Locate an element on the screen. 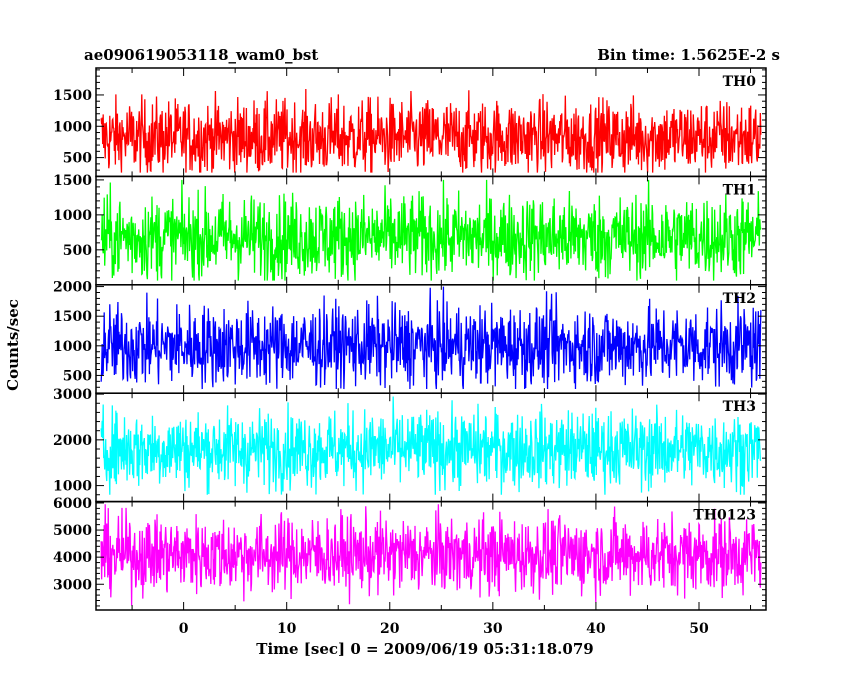 The width and height of the screenshot is (850, 680). y-tick-label: 5000 is located at coordinates (72, 531).